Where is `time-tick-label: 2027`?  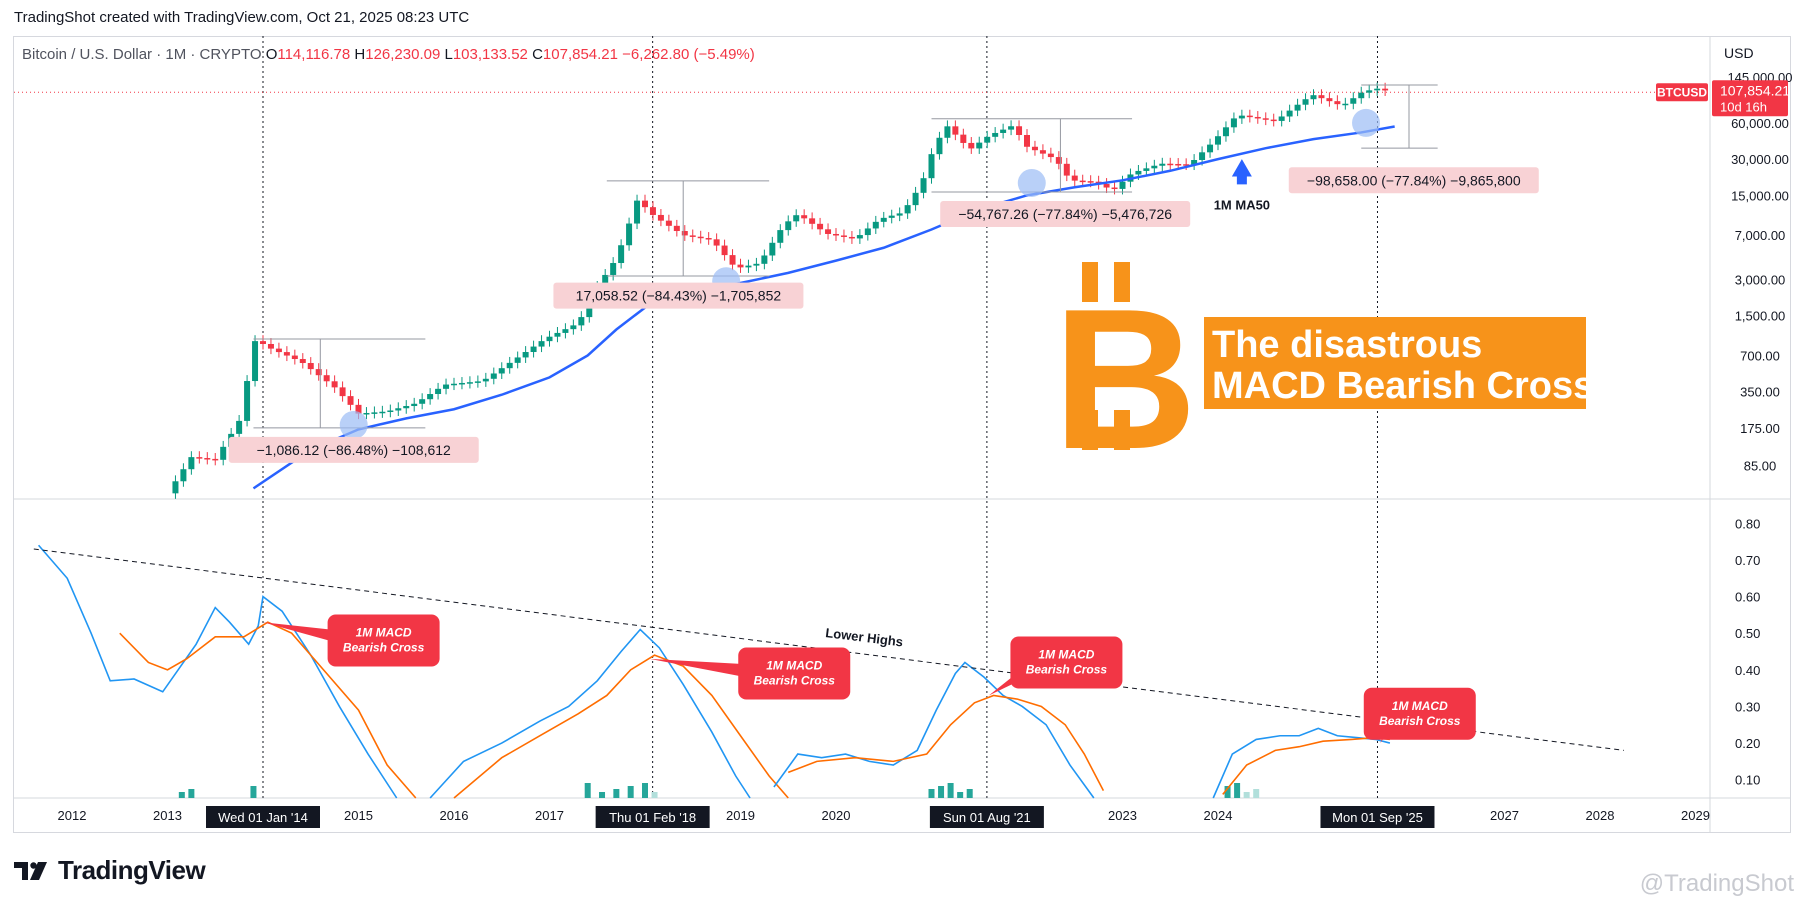
time-tick-label: 2027 is located at coordinates (1504, 815).